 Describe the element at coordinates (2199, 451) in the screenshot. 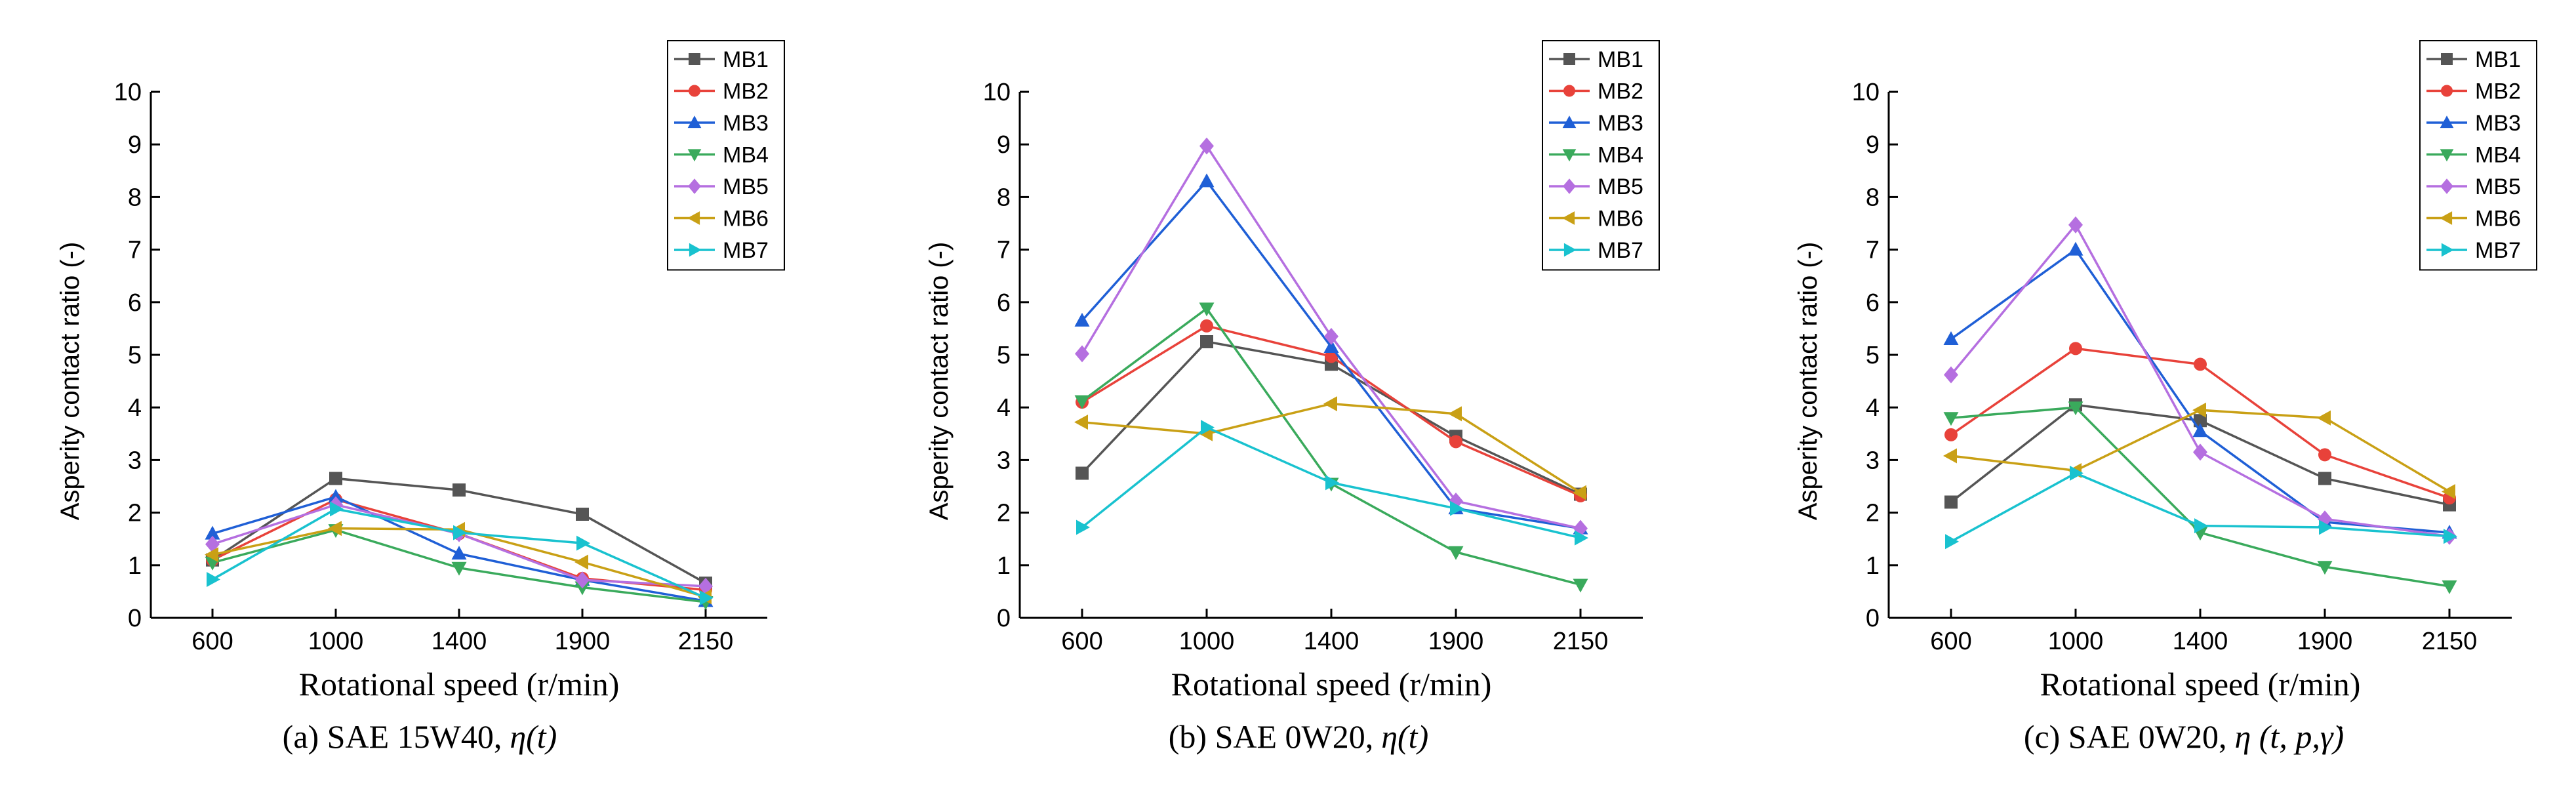

I see `series-MB6` at that location.